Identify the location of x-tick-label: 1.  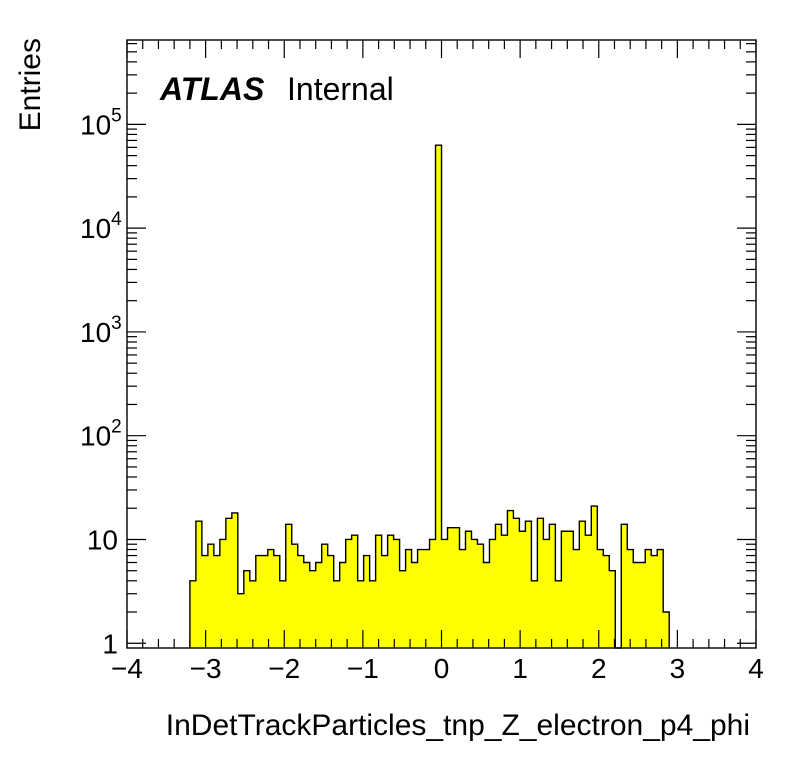
(520, 668).